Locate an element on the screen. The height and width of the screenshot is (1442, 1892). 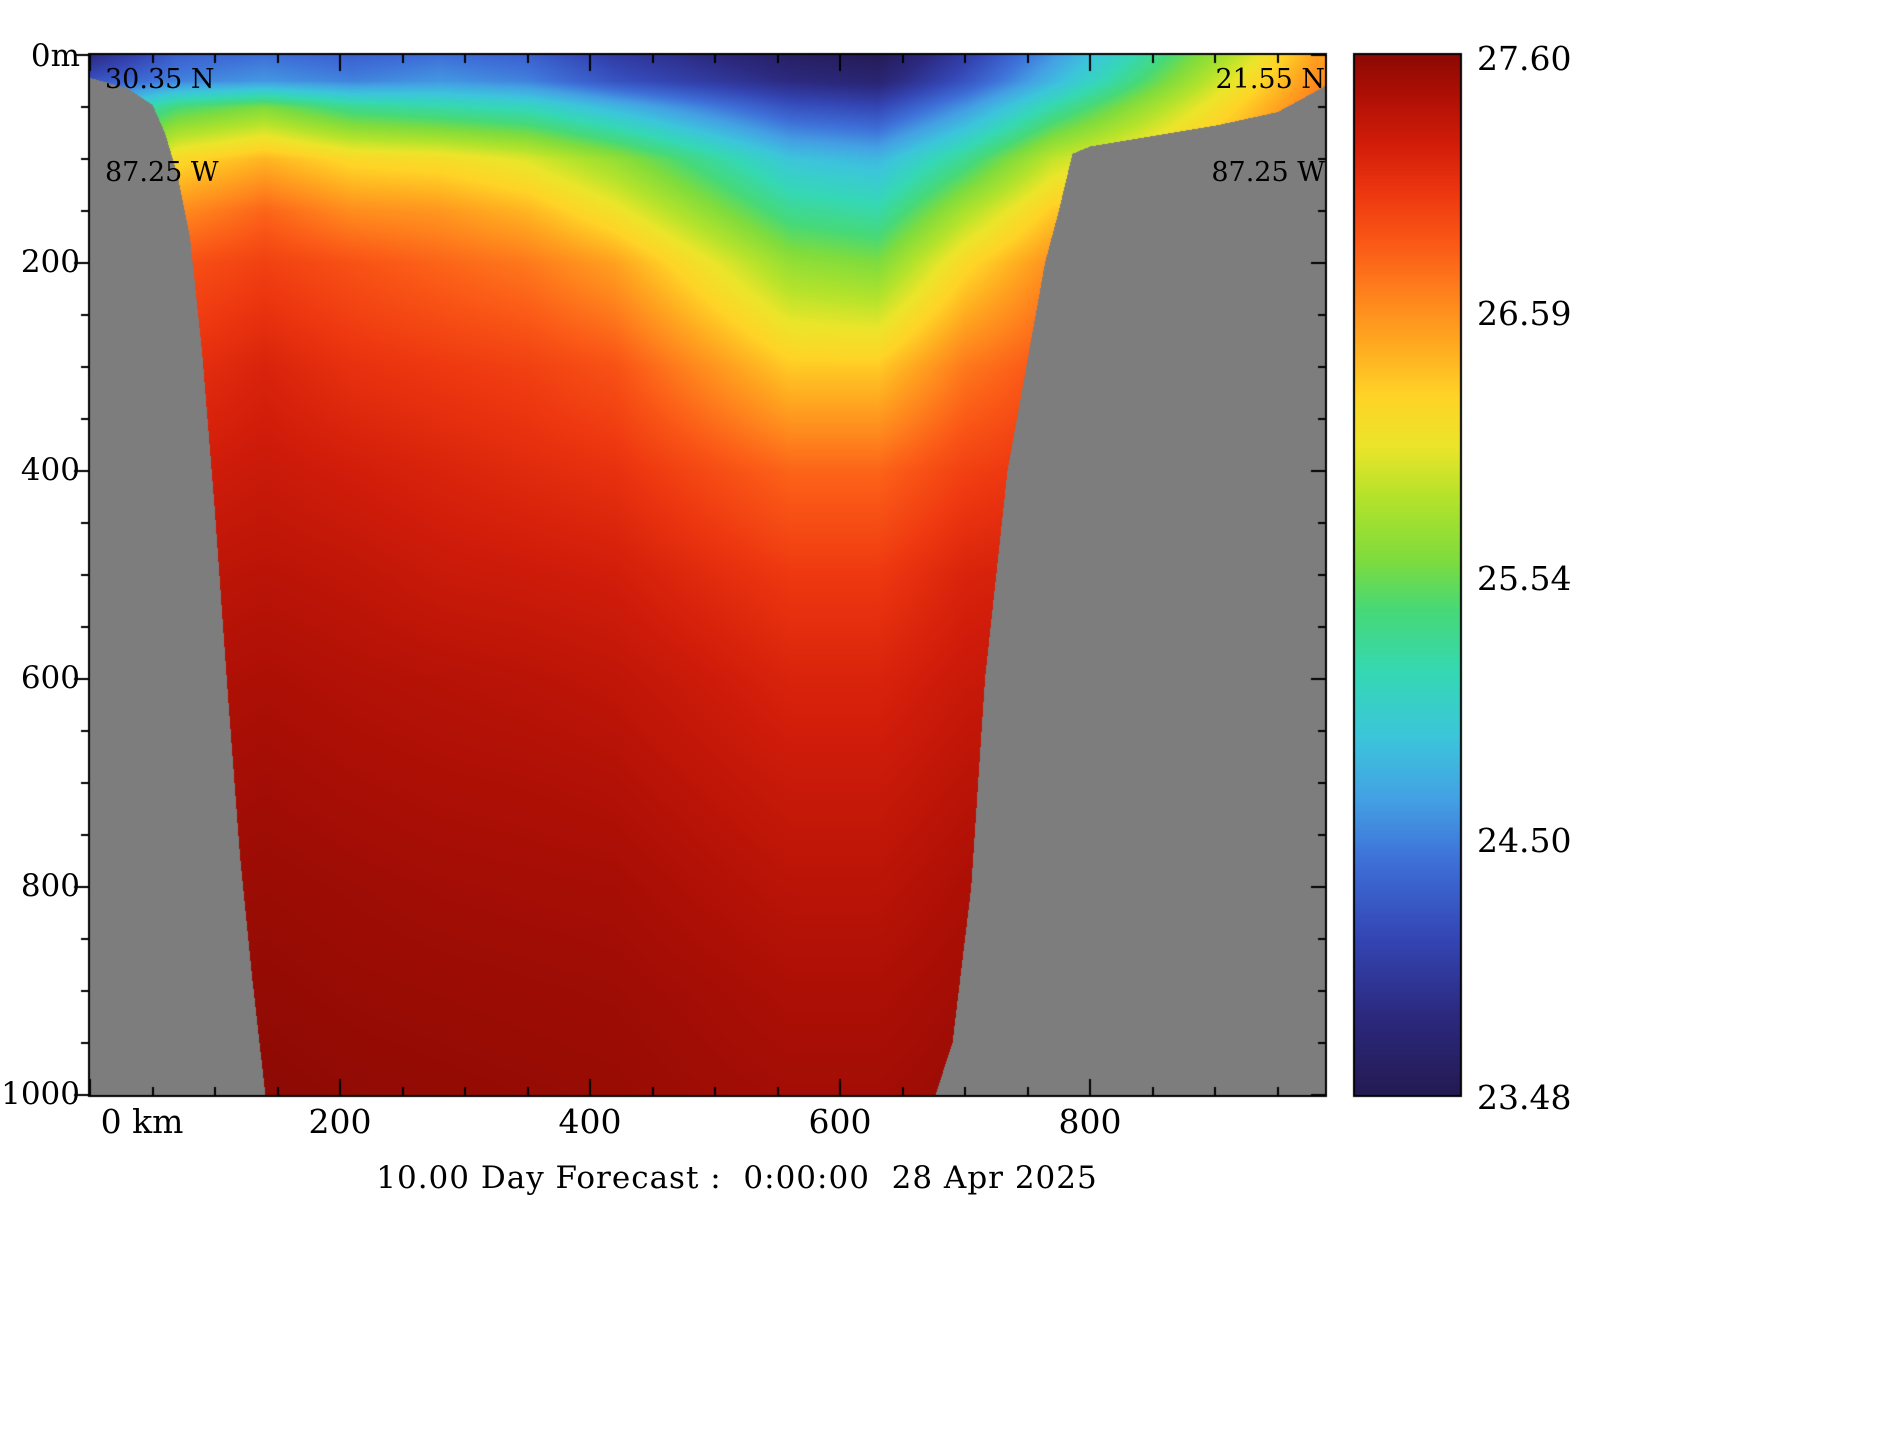
forecast-title: 10.00 Day Forecast : 0:00:00 28 Apr 2025 is located at coordinates (737, 1178).